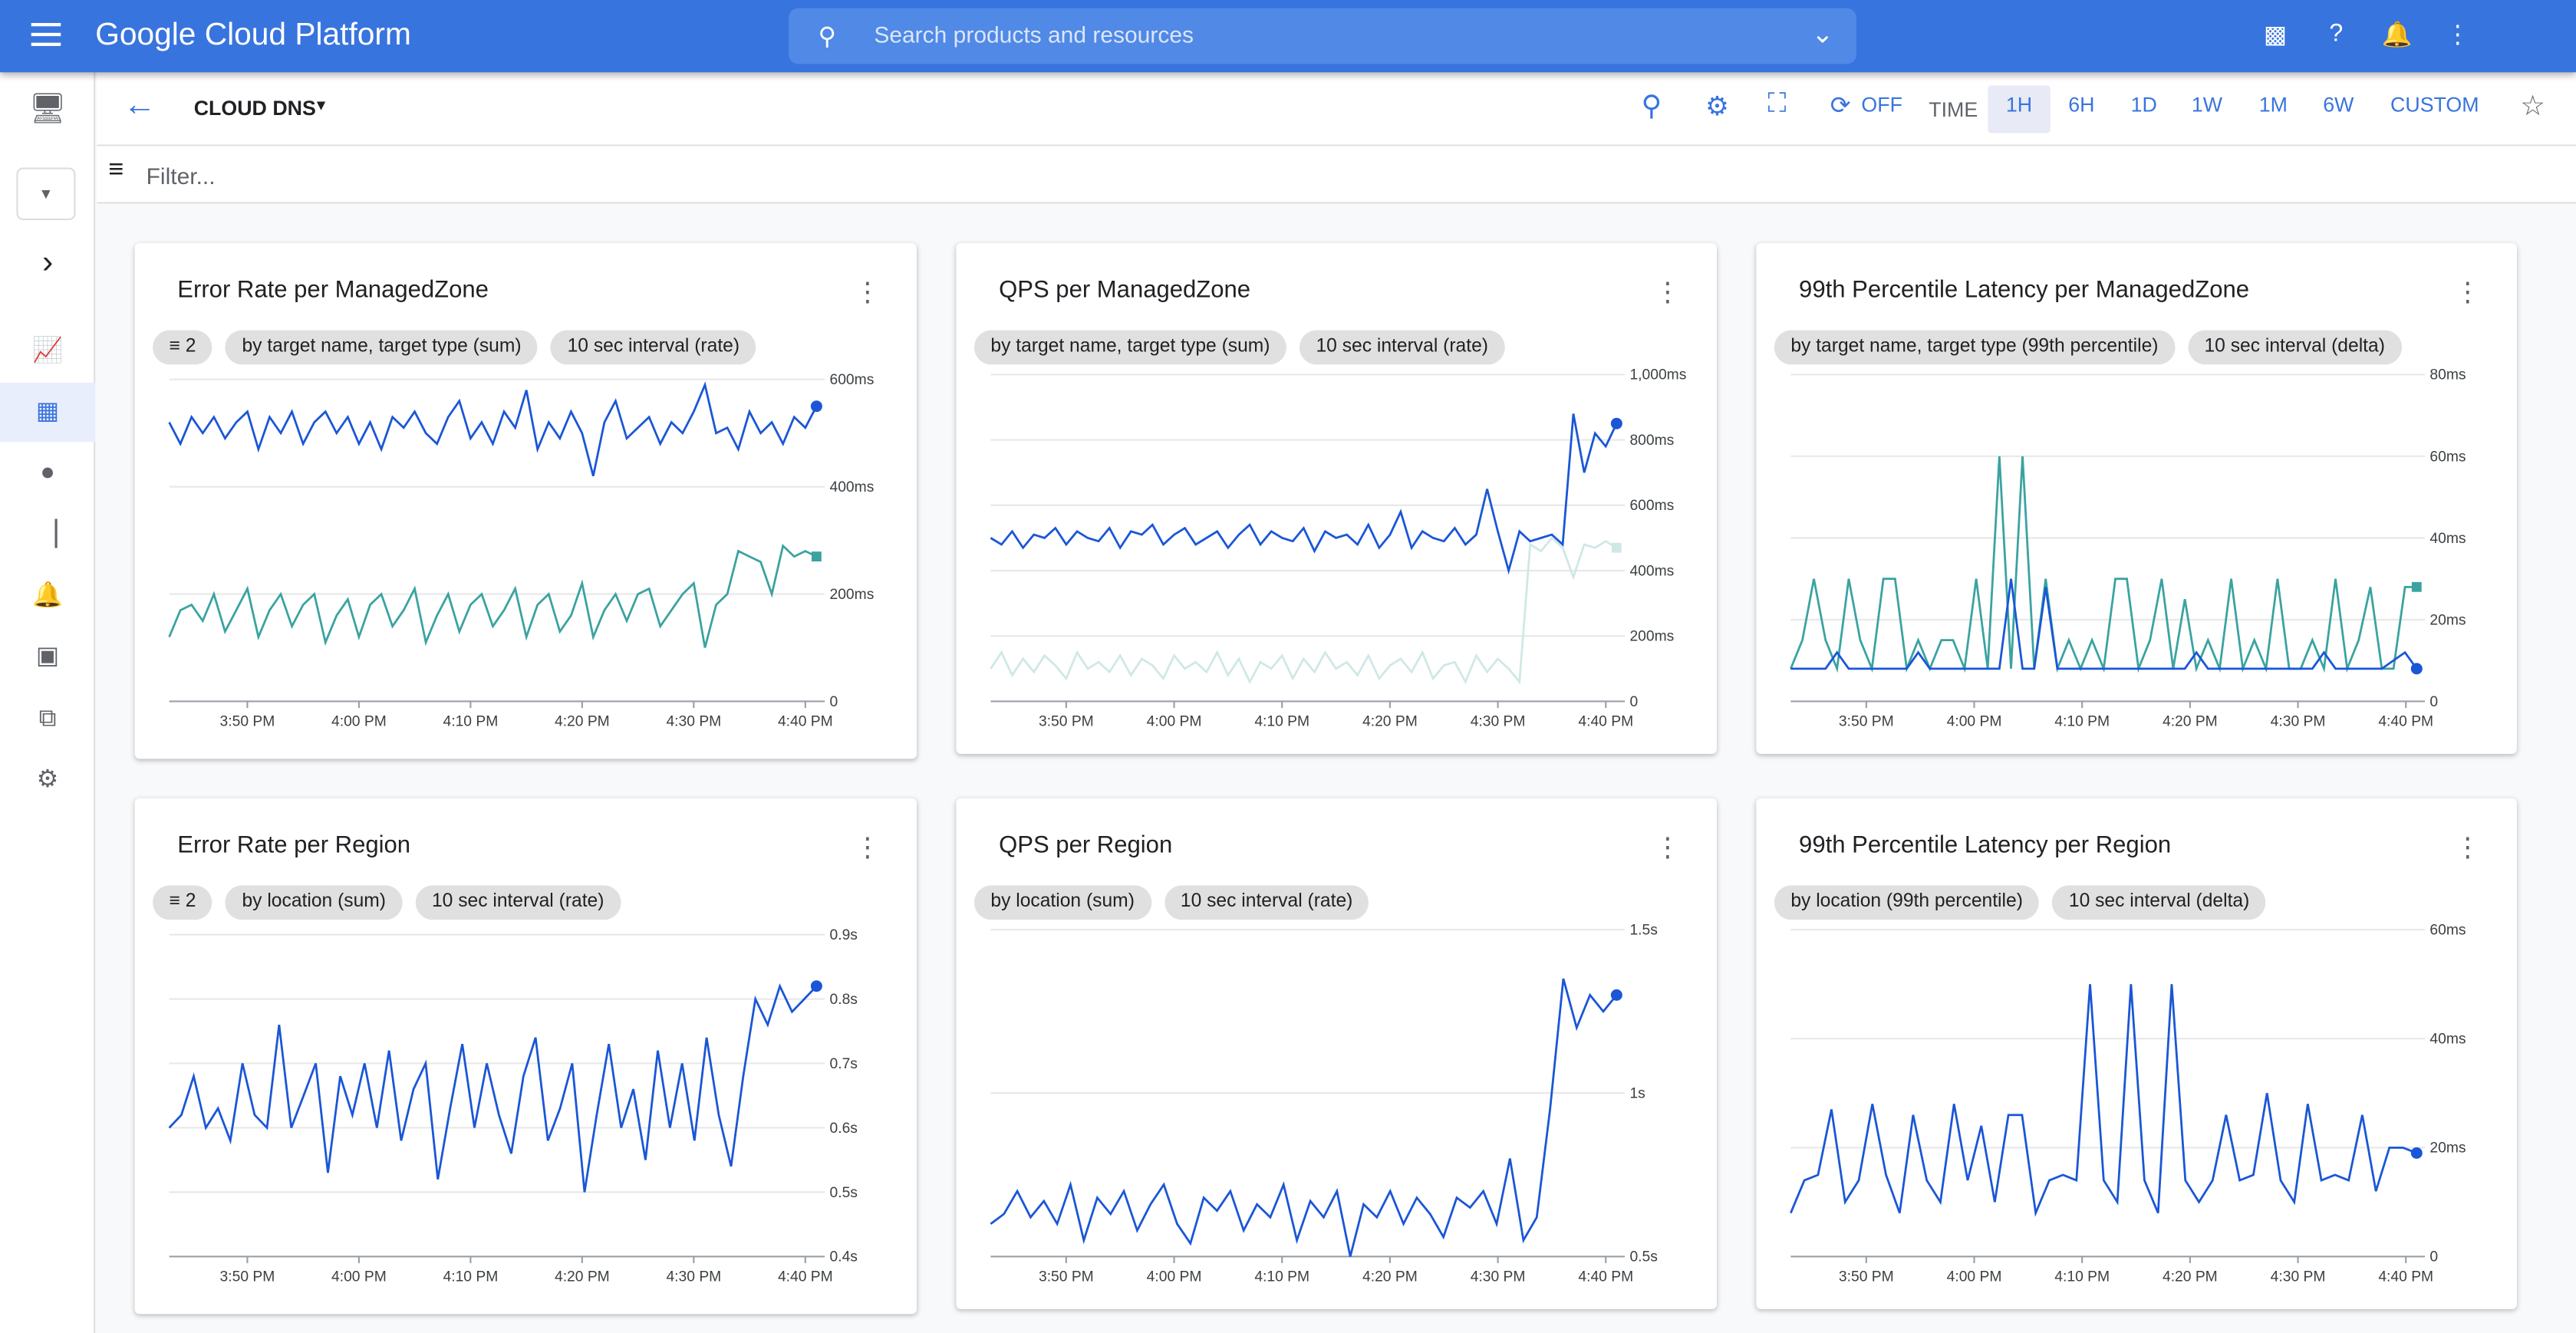  What do you see at coordinates (844, 935) in the screenshot?
I see `y-tick-label: 0.9s` at bounding box center [844, 935].